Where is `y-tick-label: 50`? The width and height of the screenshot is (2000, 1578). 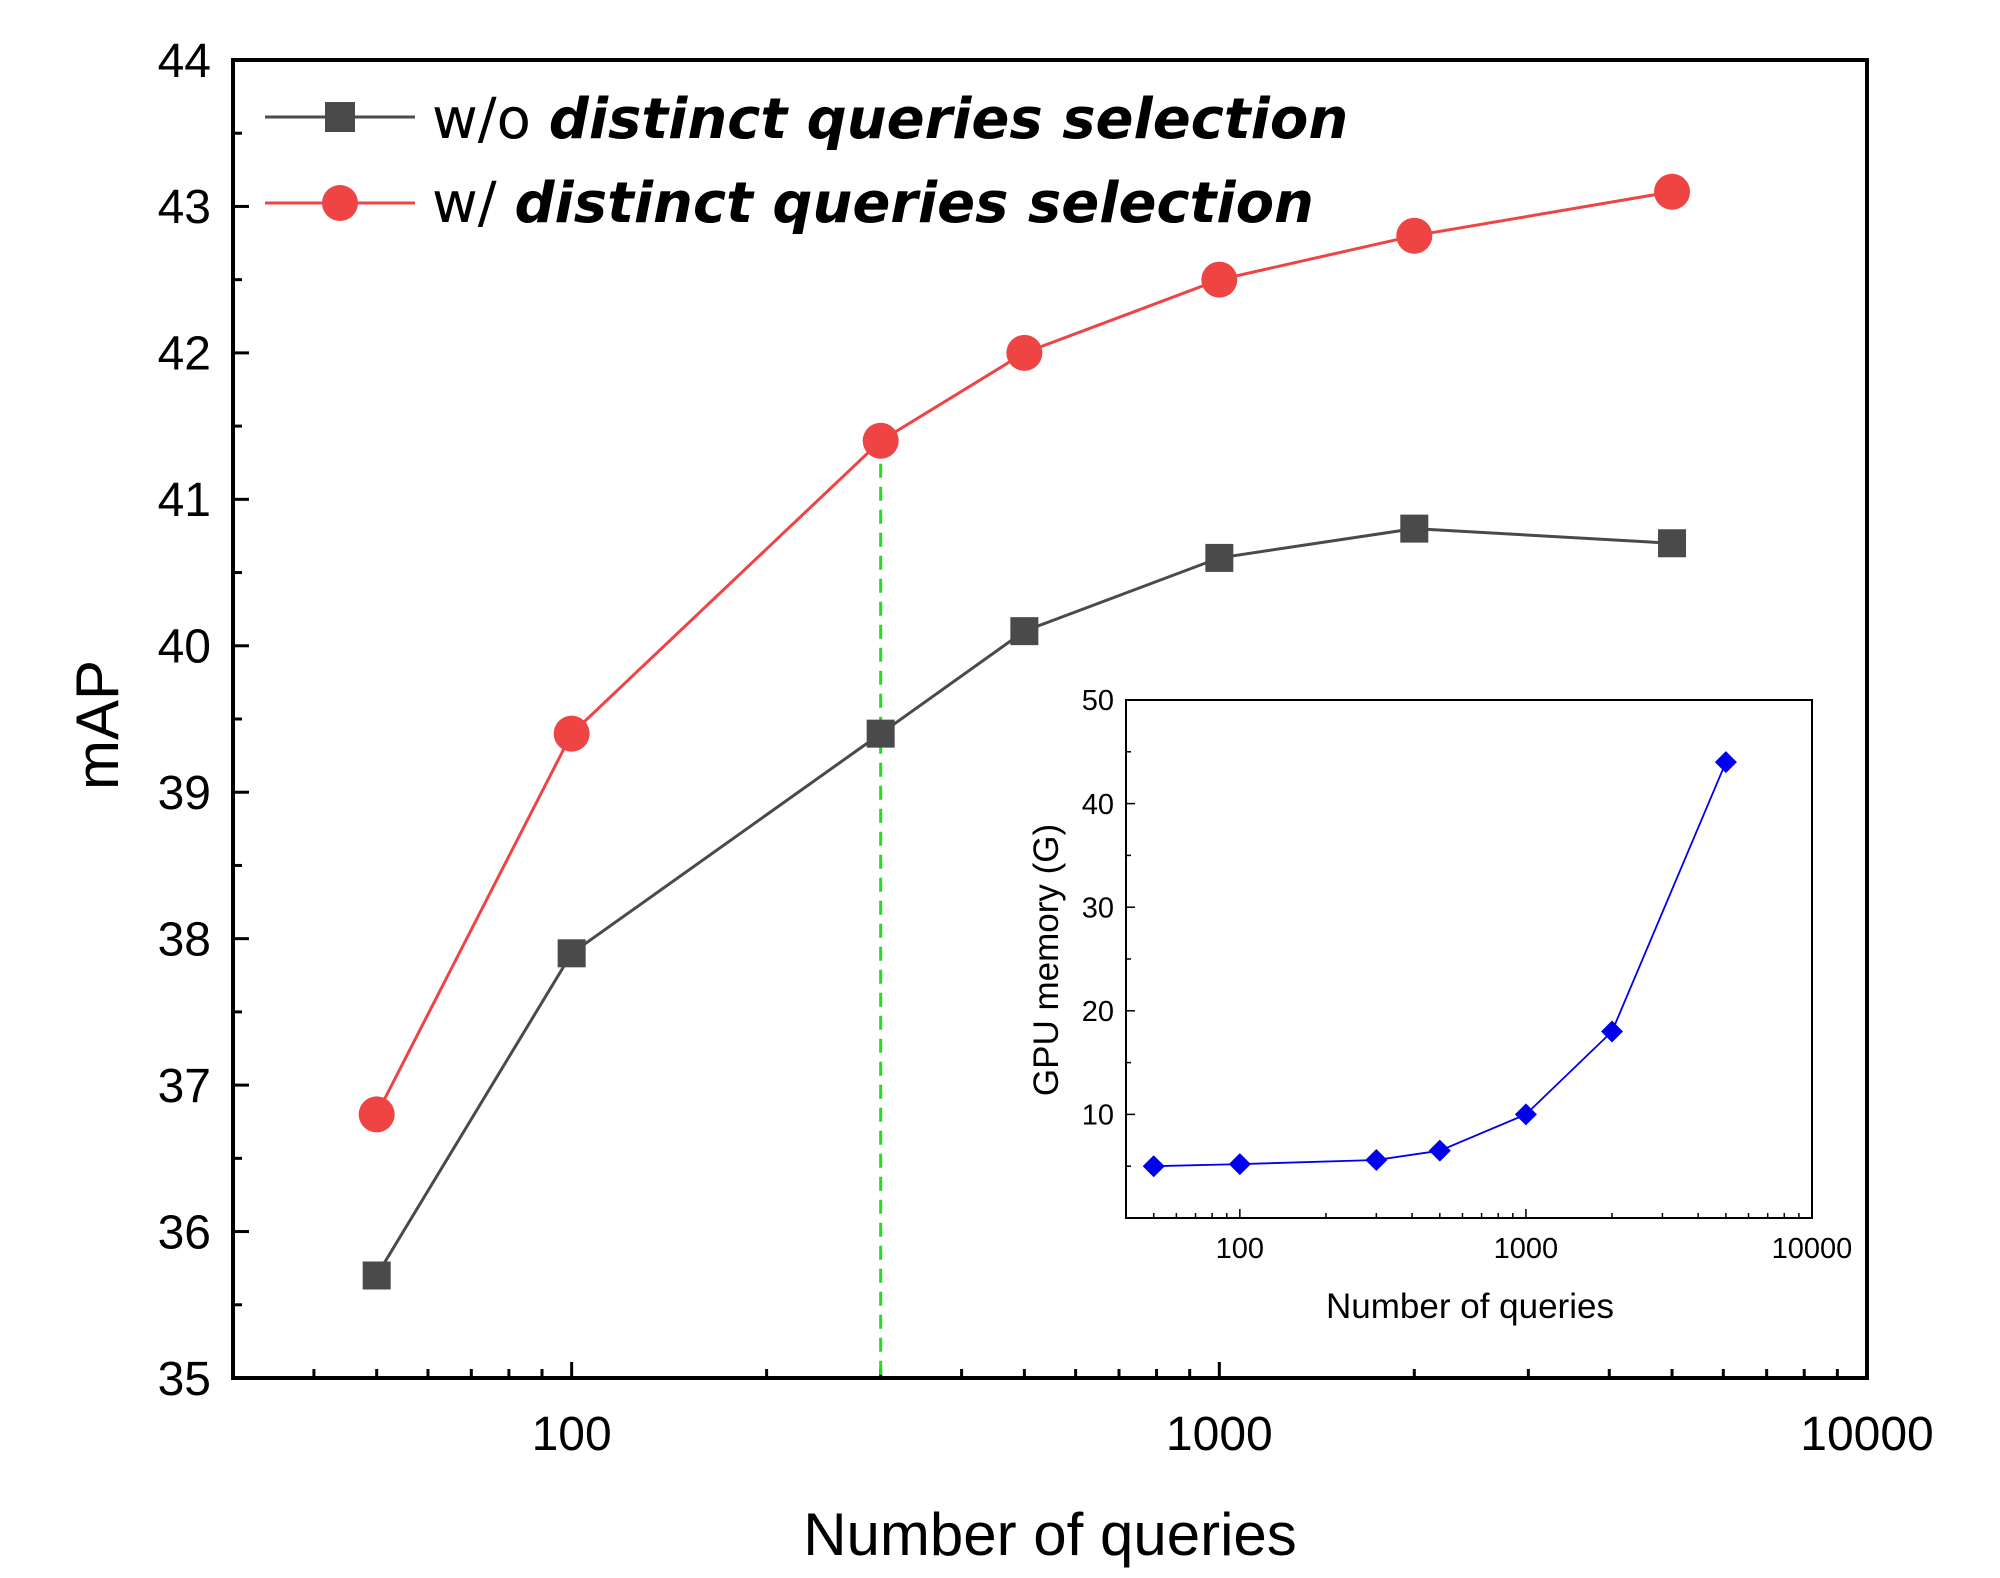
y-tick-label: 50 is located at coordinates (1098, 701).